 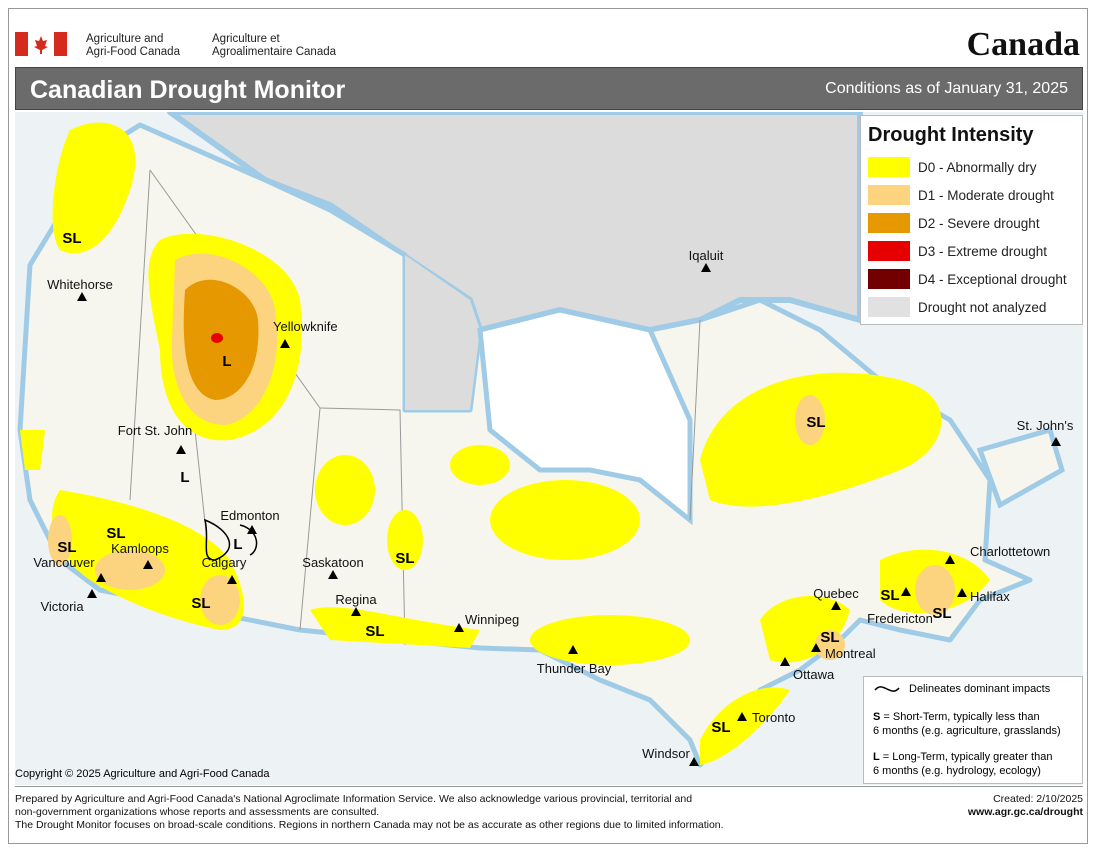 What do you see at coordinates (961, 717) in the screenshot?
I see `note-text: = Short-Term, typically less than` at bounding box center [961, 717].